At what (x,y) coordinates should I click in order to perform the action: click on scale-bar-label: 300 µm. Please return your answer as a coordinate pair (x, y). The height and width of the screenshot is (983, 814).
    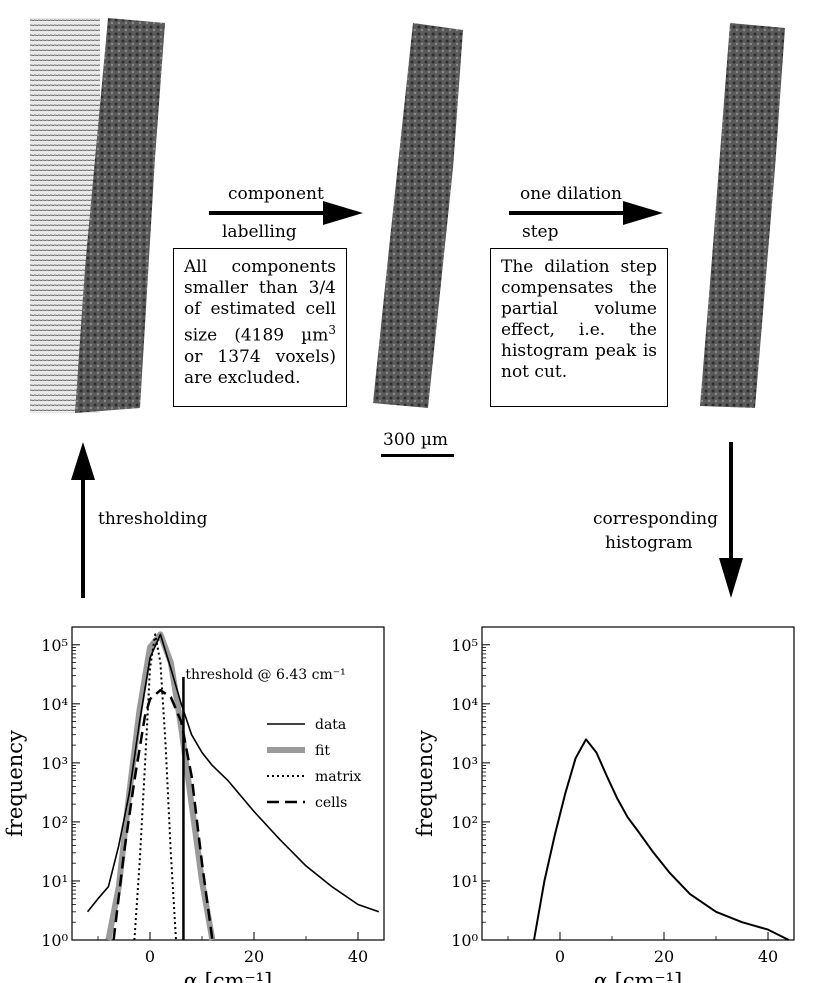
    Looking at the image, I should click on (416, 440).